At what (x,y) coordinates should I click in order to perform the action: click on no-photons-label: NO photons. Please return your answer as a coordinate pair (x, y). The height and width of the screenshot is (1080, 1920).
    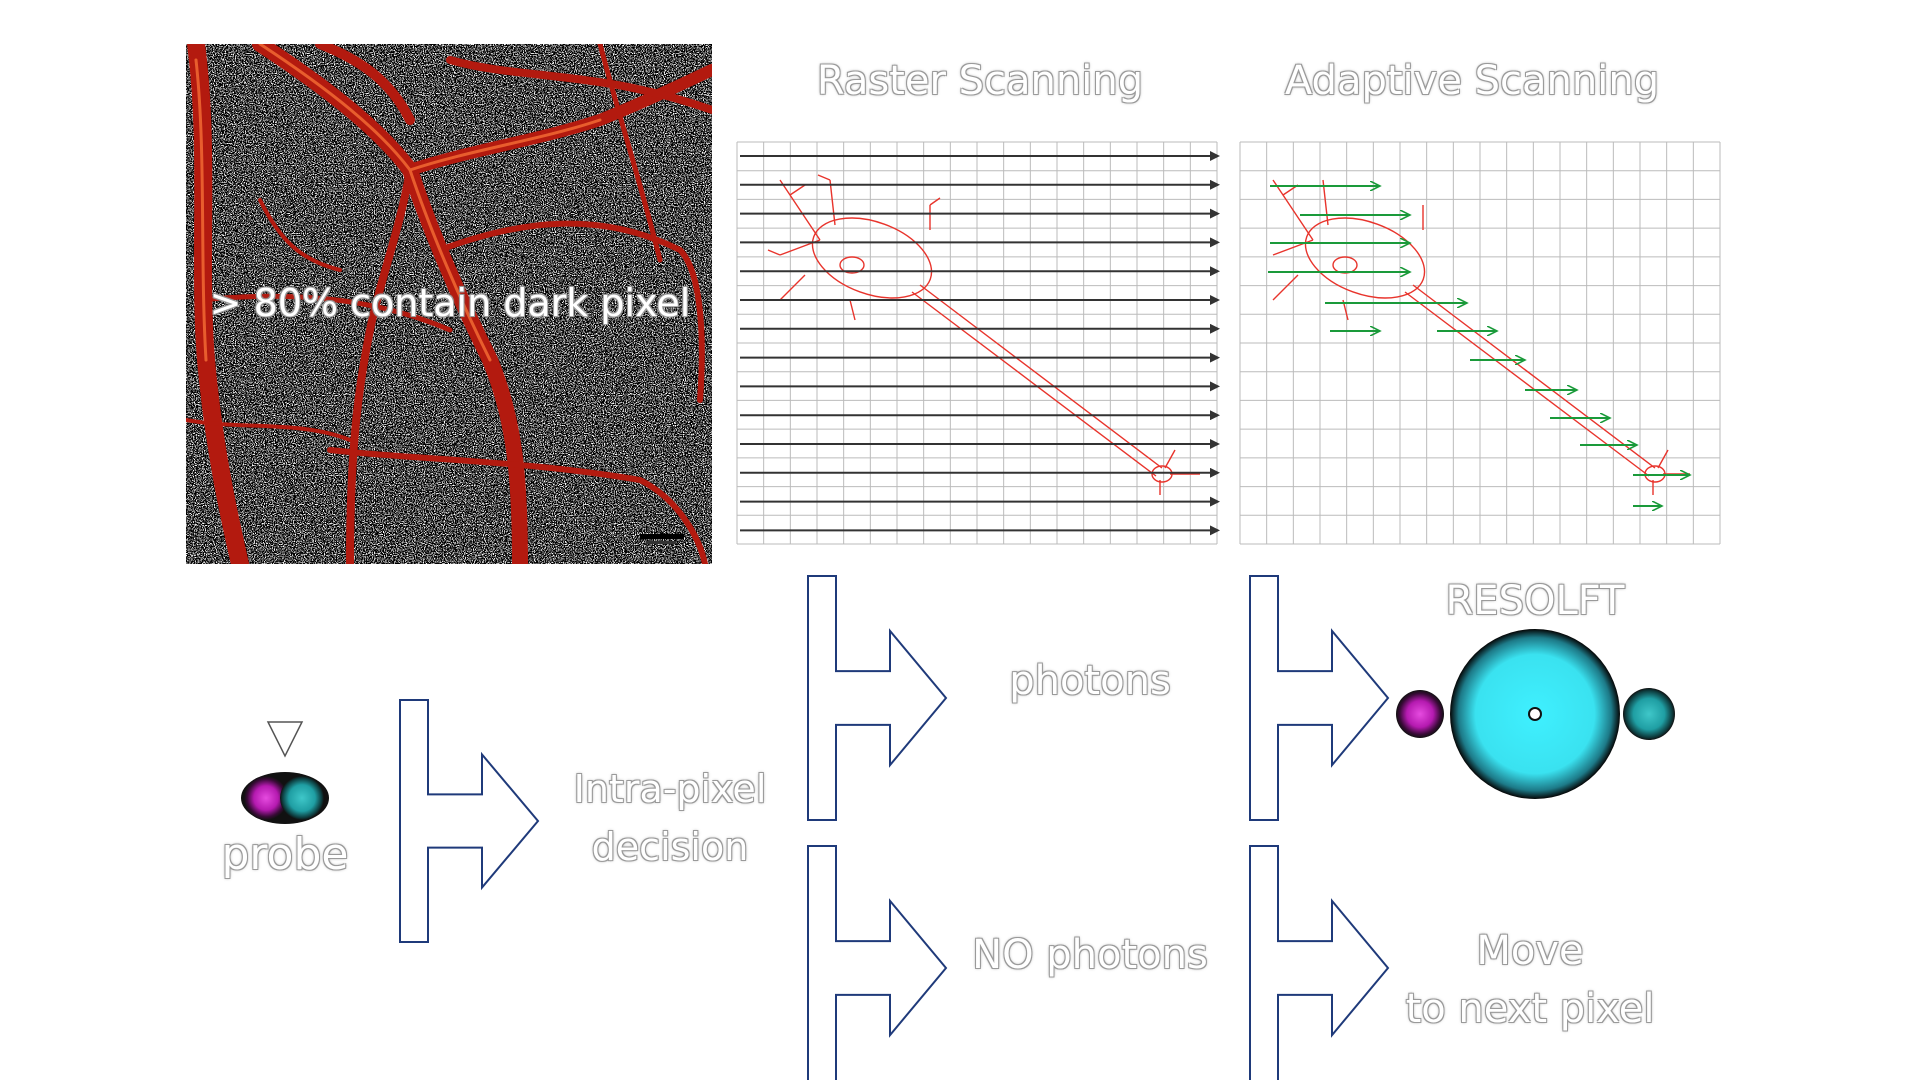
    Looking at the image, I should click on (1090, 955).